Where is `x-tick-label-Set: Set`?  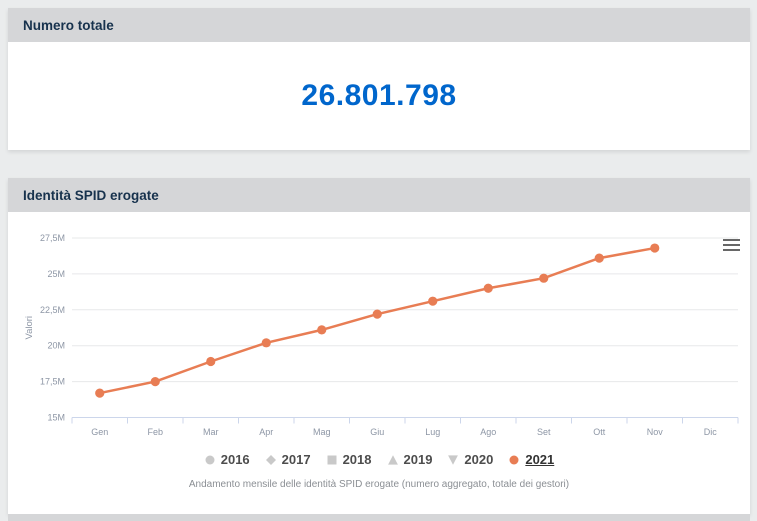
x-tick-label-Set: Set is located at coordinates (544, 432).